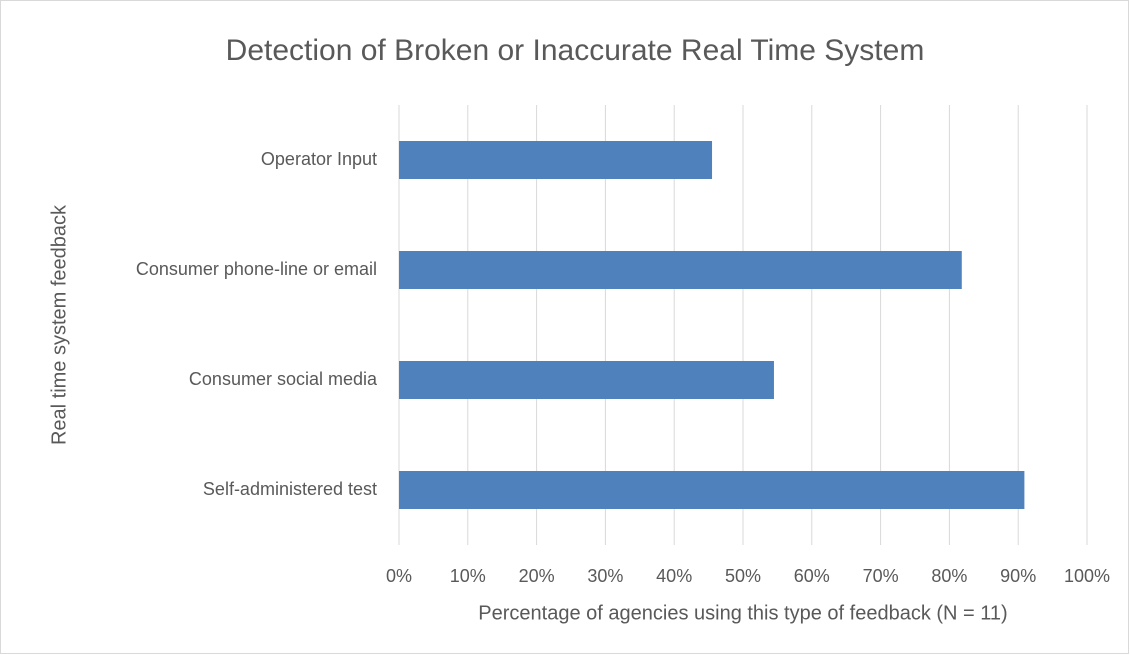 The image size is (1130, 655). I want to click on y-tick-label: Consumer phone-line or email, so click(256, 269).